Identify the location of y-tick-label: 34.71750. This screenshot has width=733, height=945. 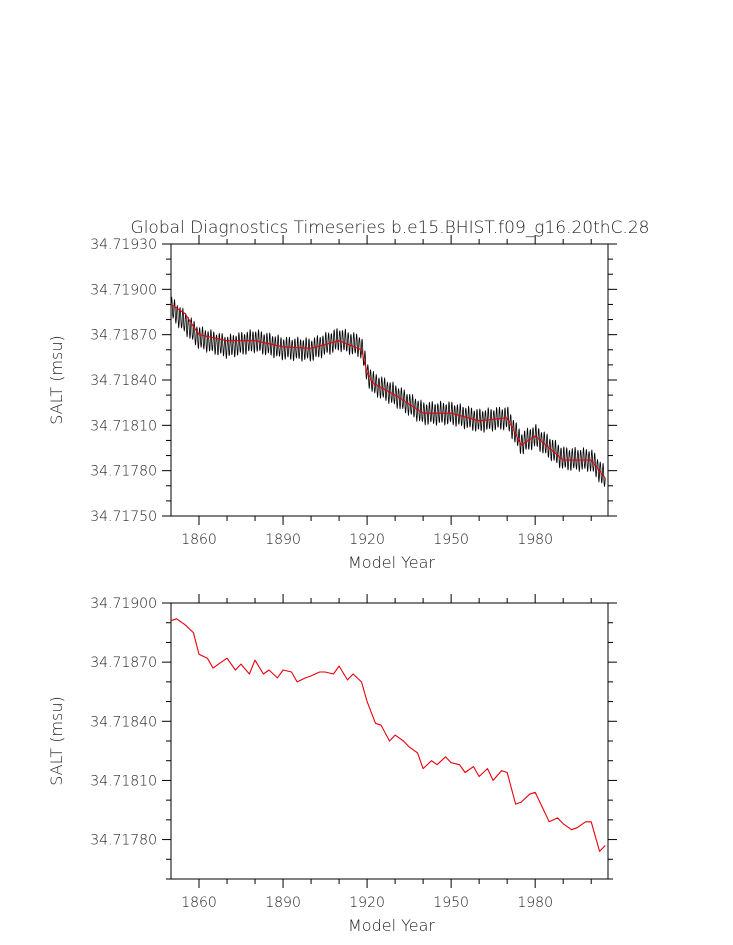
(123, 517).